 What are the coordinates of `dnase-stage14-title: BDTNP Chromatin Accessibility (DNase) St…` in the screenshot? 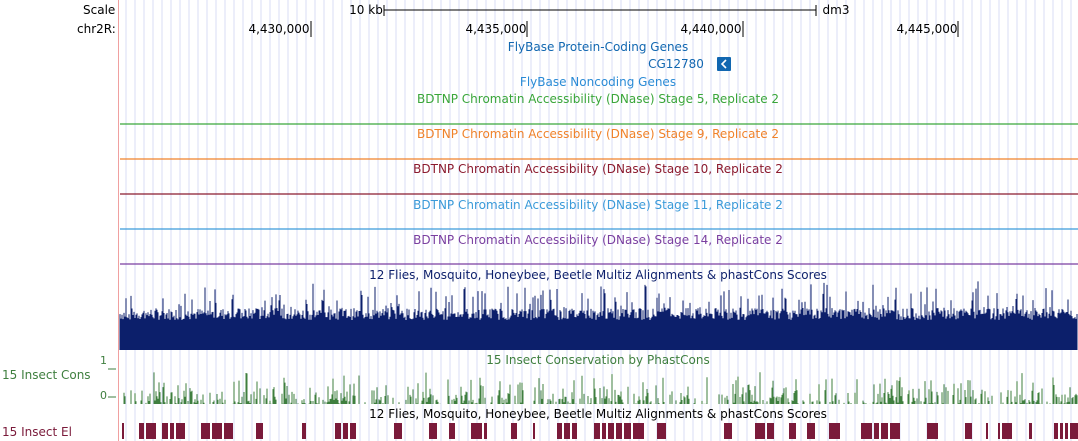 It's located at (598, 240).